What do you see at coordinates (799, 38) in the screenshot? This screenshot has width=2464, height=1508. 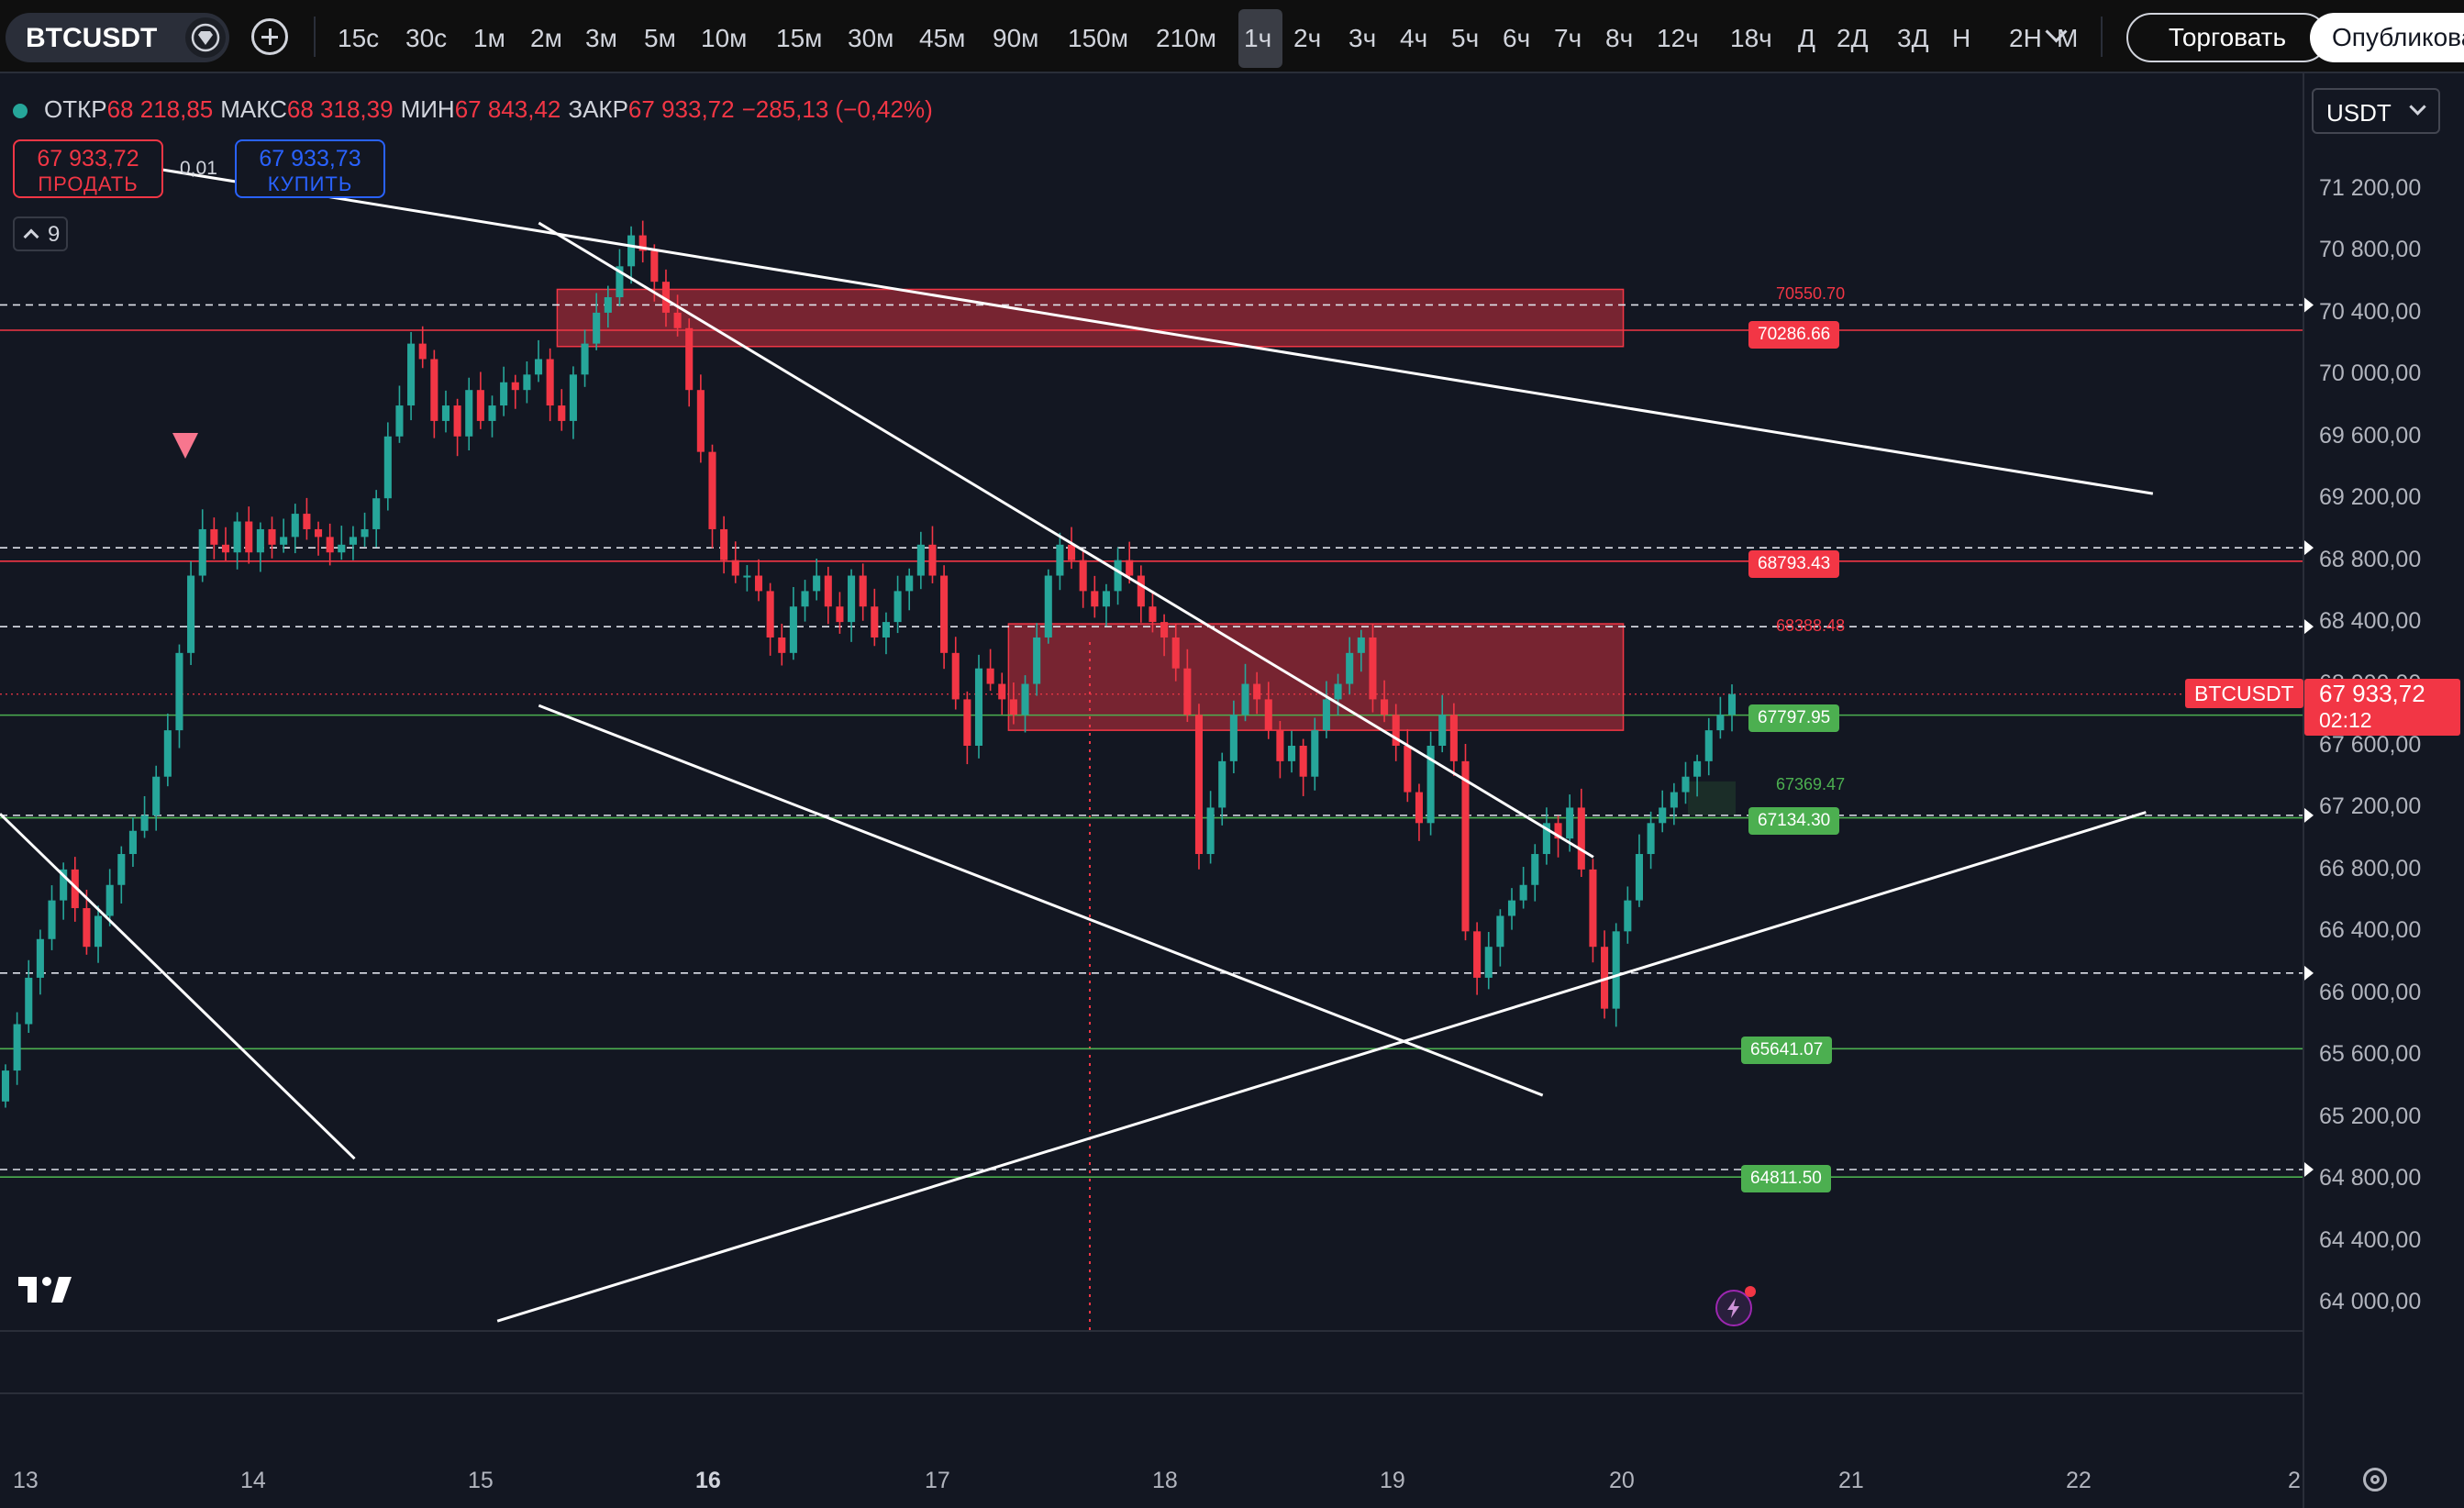 I see `timeframe-7: 15м` at bounding box center [799, 38].